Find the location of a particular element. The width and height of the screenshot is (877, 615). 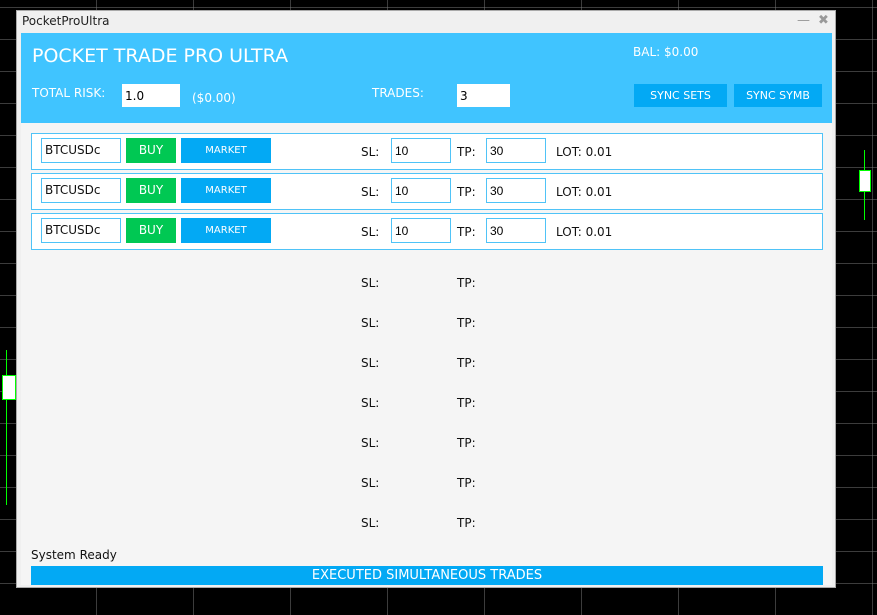

minimize-icon: — is located at coordinates (803, 20).